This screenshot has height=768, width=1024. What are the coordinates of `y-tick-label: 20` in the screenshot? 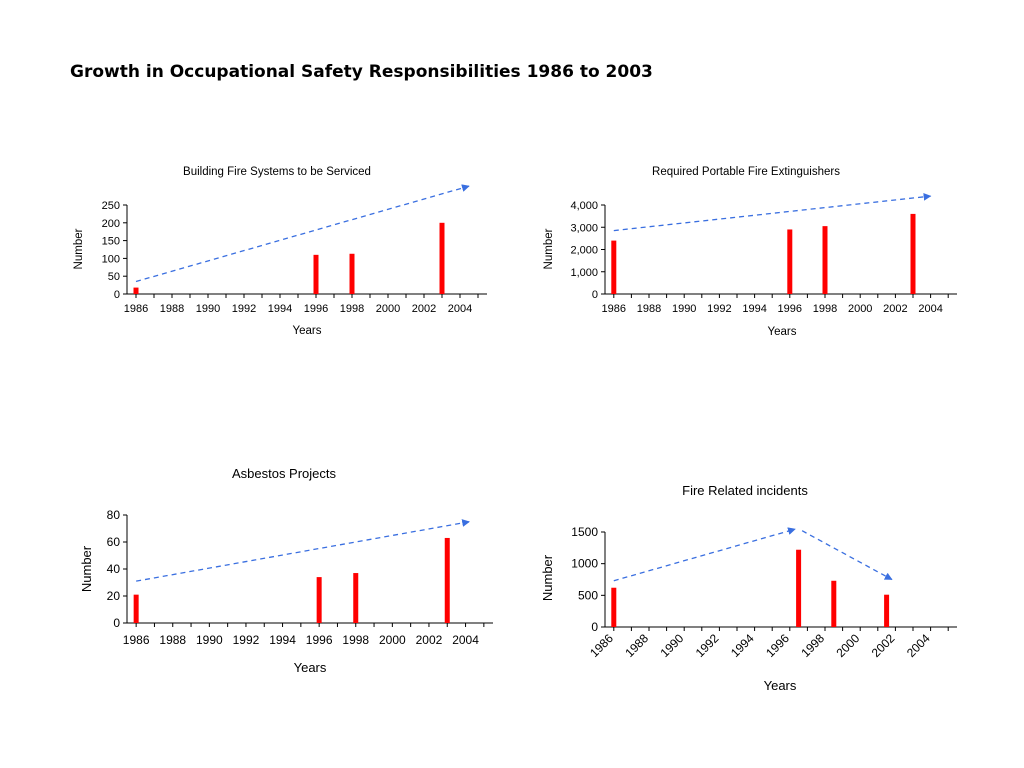 It's located at (114, 596).